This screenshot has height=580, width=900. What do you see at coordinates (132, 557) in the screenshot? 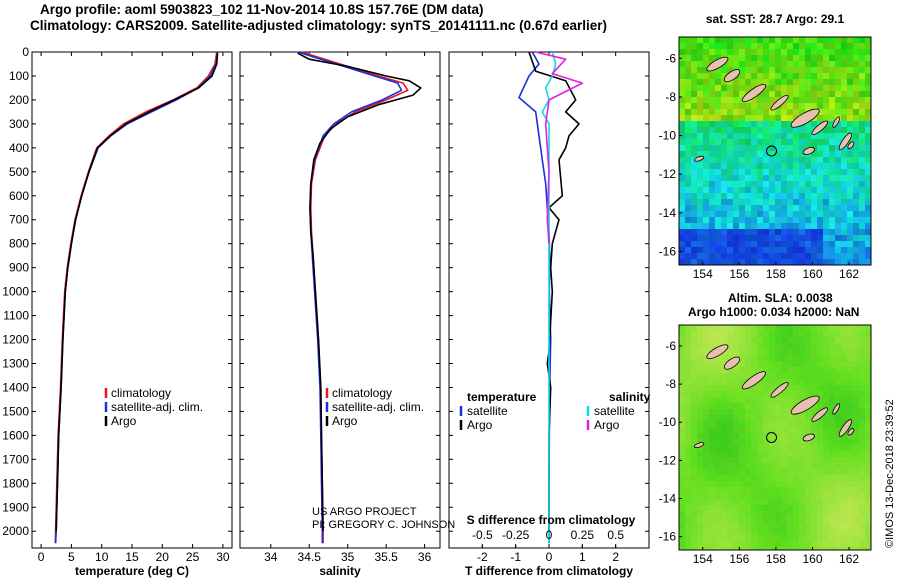
I see `x-tick-label: 15` at bounding box center [132, 557].